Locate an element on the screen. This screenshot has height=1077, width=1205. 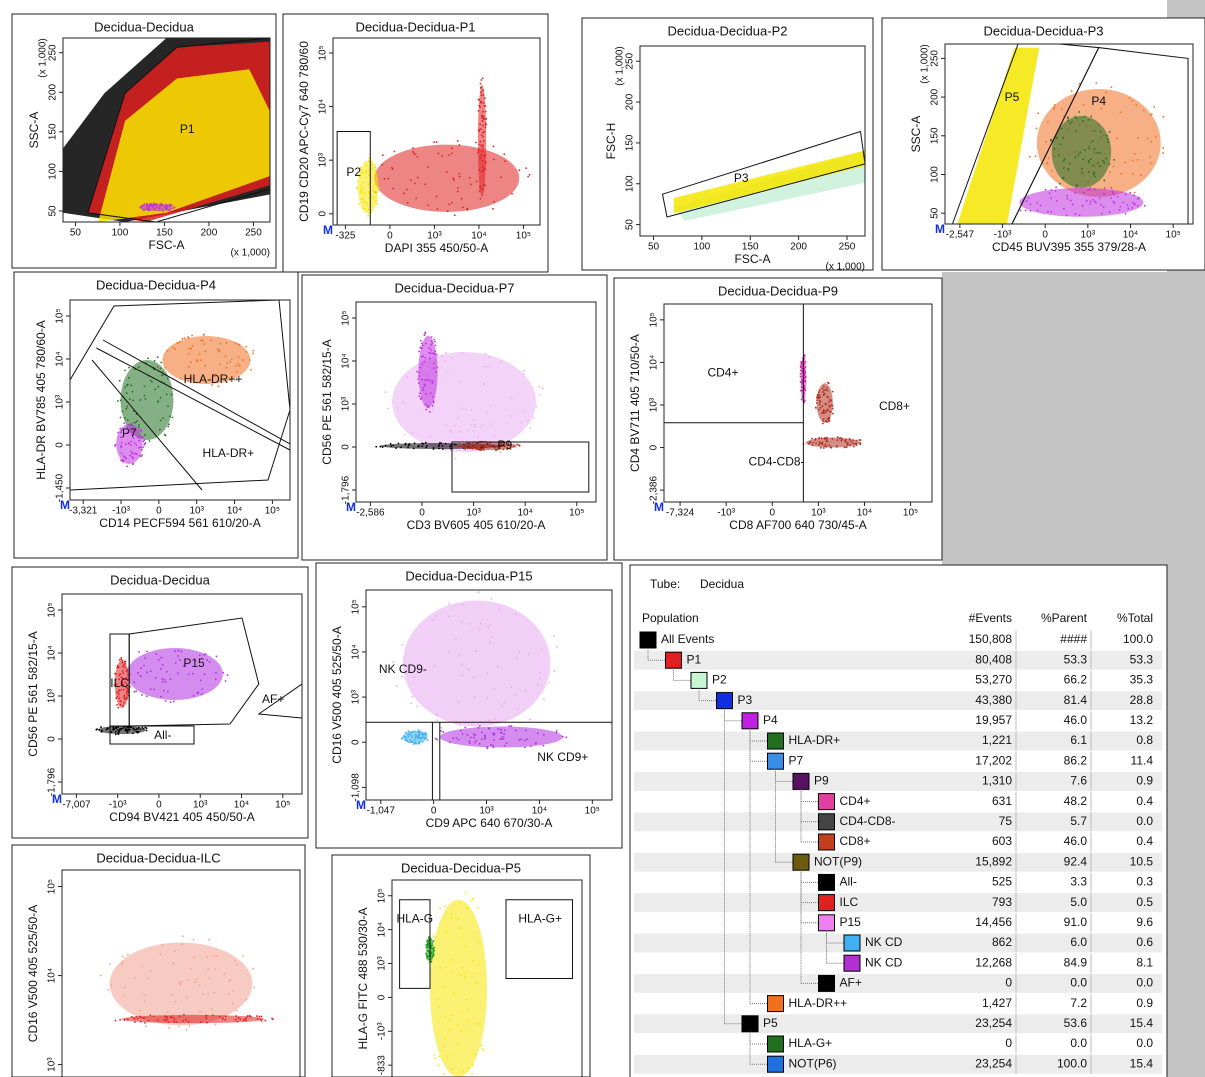
y-tick-label: 10⁴ is located at coordinates (382, 929).